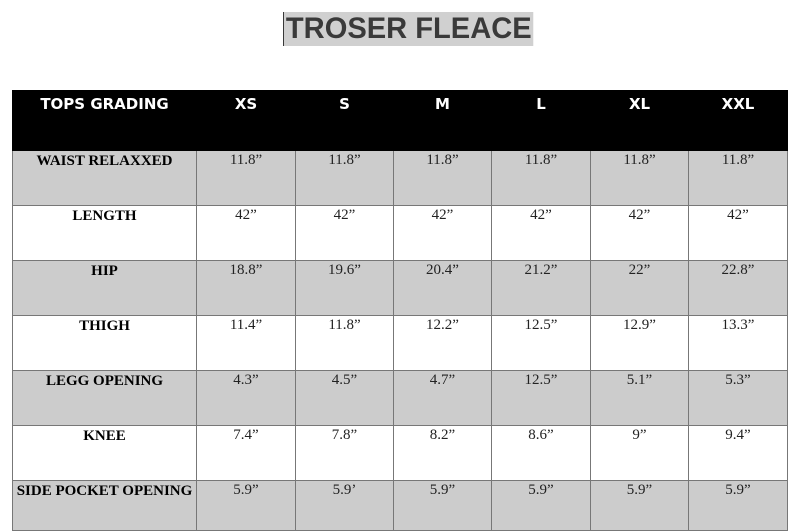 The height and width of the screenshot is (532, 795). What do you see at coordinates (541, 453) in the screenshot?
I see `measurement-cell: 8.6”` at bounding box center [541, 453].